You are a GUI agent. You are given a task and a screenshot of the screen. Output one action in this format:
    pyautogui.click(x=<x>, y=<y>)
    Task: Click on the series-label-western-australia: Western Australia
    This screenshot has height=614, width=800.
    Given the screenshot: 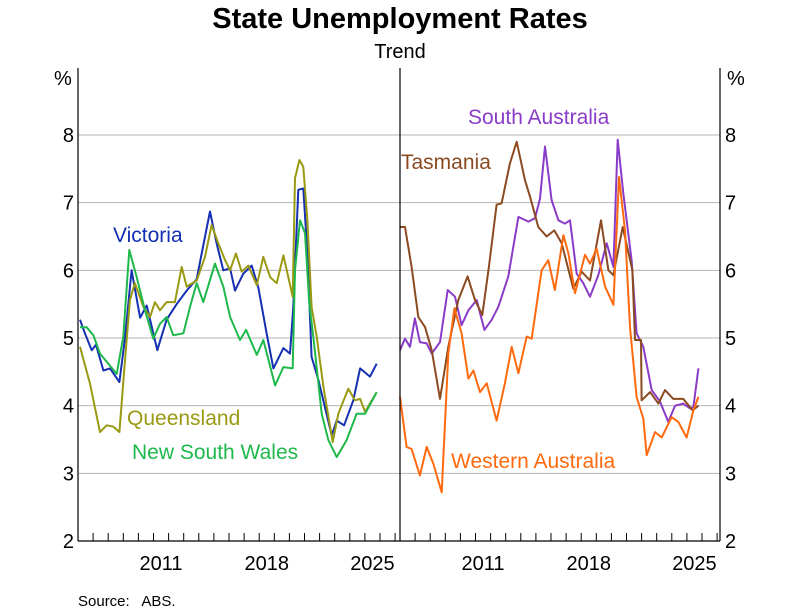 What is the action you would take?
    pyautogui.click(x=533, y=461)
    